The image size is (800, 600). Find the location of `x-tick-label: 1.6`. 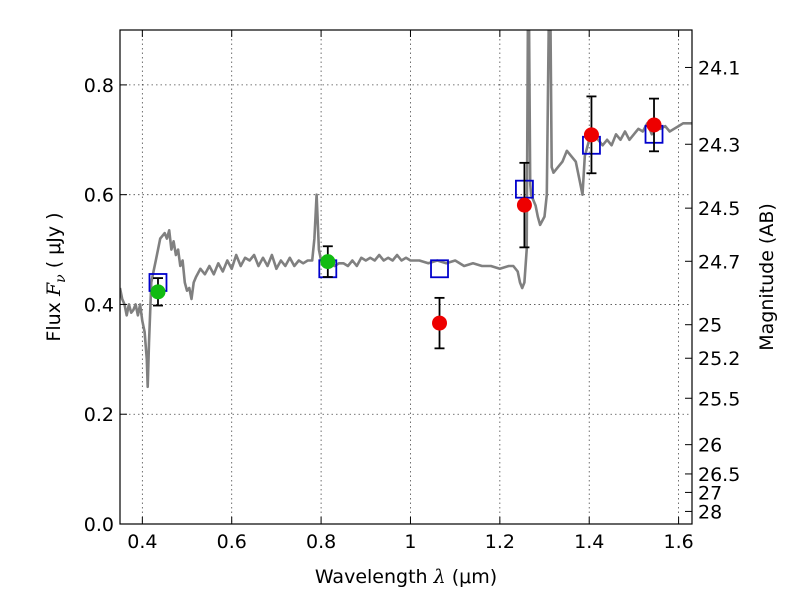

x-tick-label: 1.6 is located at coordinates (678, 542).